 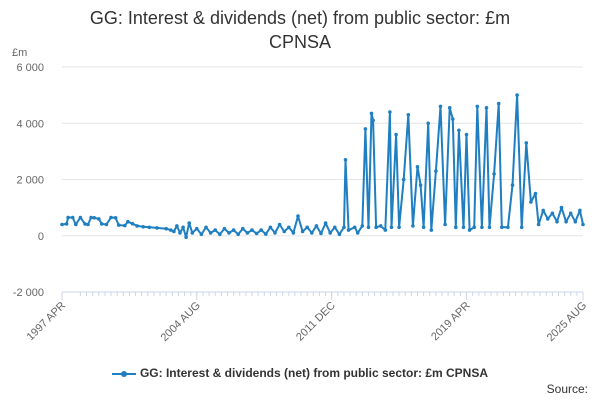 What do you see at coordinates (181, 322) in the screenshot?
I see `x-tick-label: 2004 AUG` at bounding box center [181, 322].